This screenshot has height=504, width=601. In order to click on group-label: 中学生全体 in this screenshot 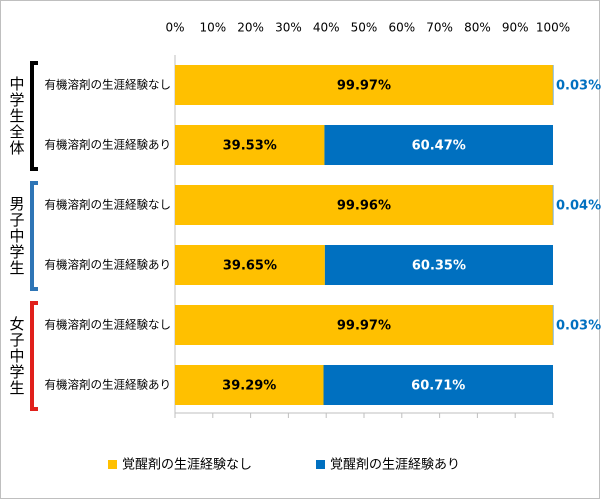, I will do `click(17, 116)`.